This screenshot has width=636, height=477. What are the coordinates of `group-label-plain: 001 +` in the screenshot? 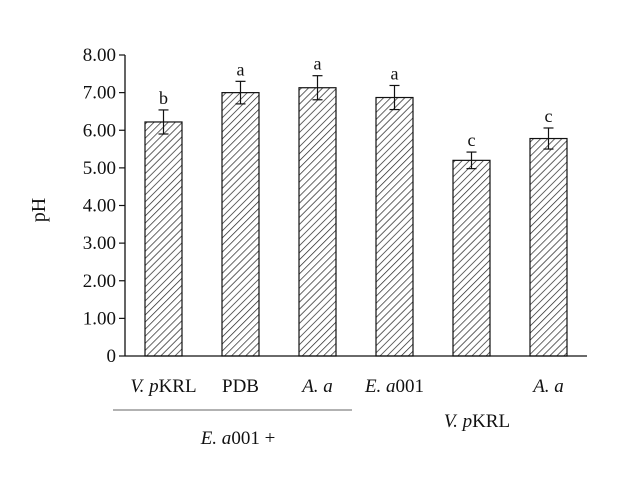 It's located at (253, 438).